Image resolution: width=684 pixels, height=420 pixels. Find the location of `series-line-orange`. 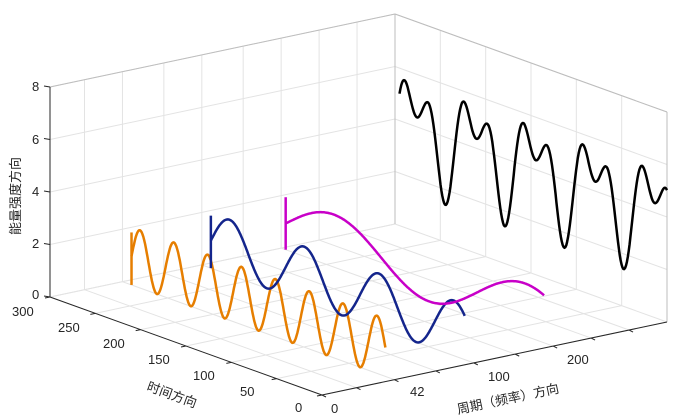

series-line-orange is located at coordinates (258, 298).